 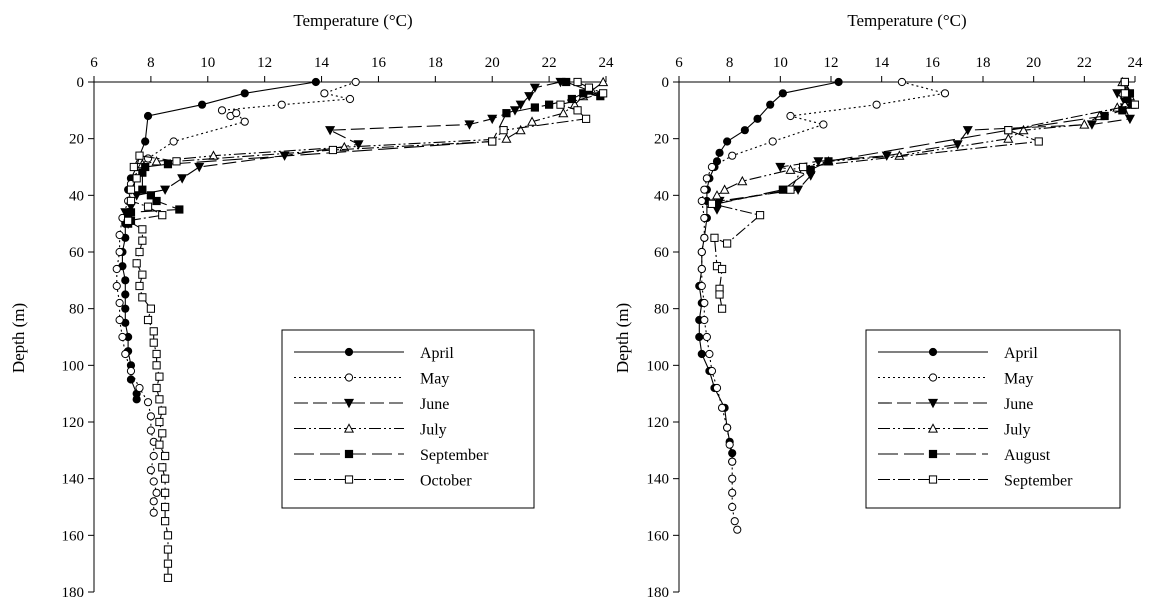 What do you see at coordinates (622, 338) in the screenshot?
I see `y-axis-title: Depth (m)` at bounding box center [622, 338].